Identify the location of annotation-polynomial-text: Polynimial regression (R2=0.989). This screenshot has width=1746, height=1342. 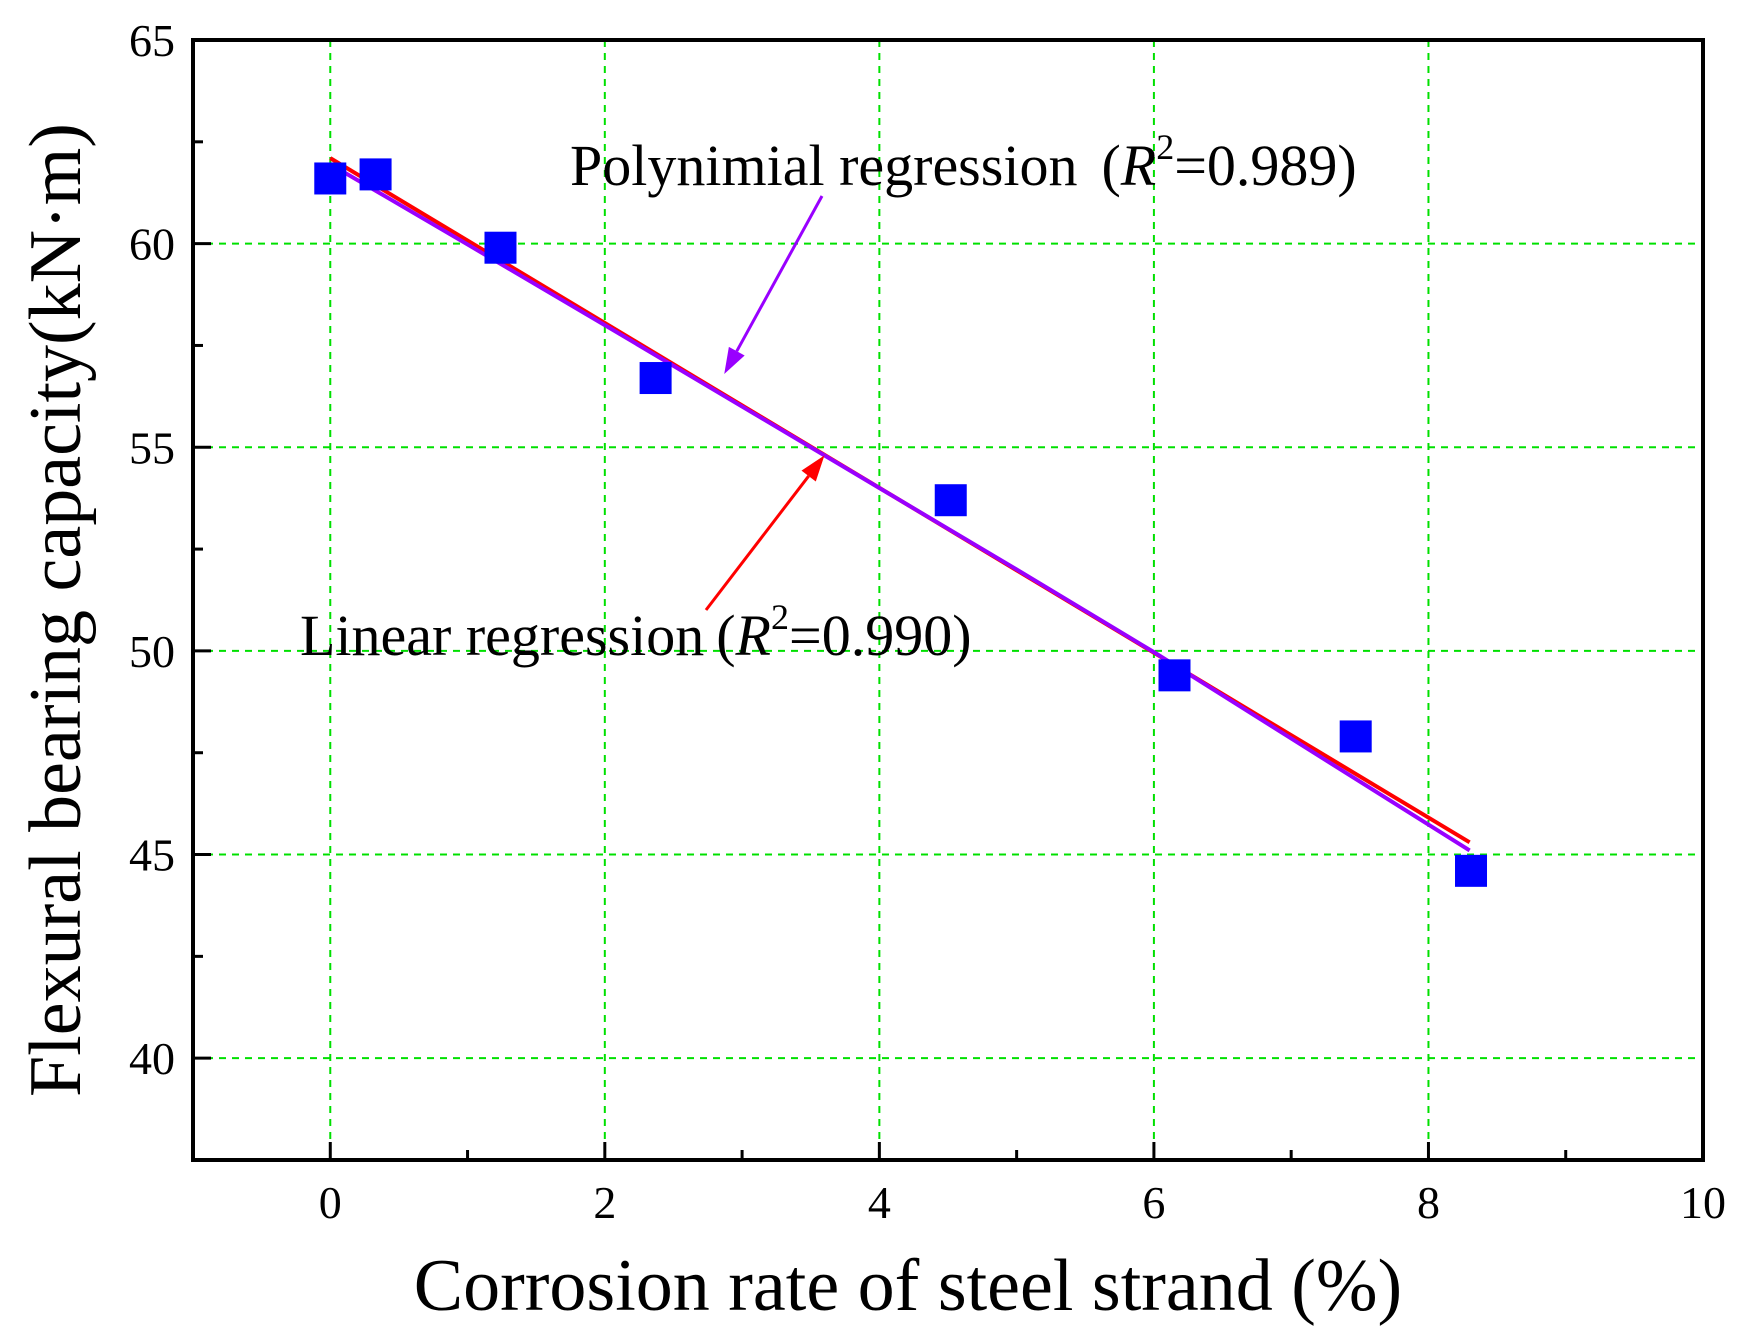
(963, 162).